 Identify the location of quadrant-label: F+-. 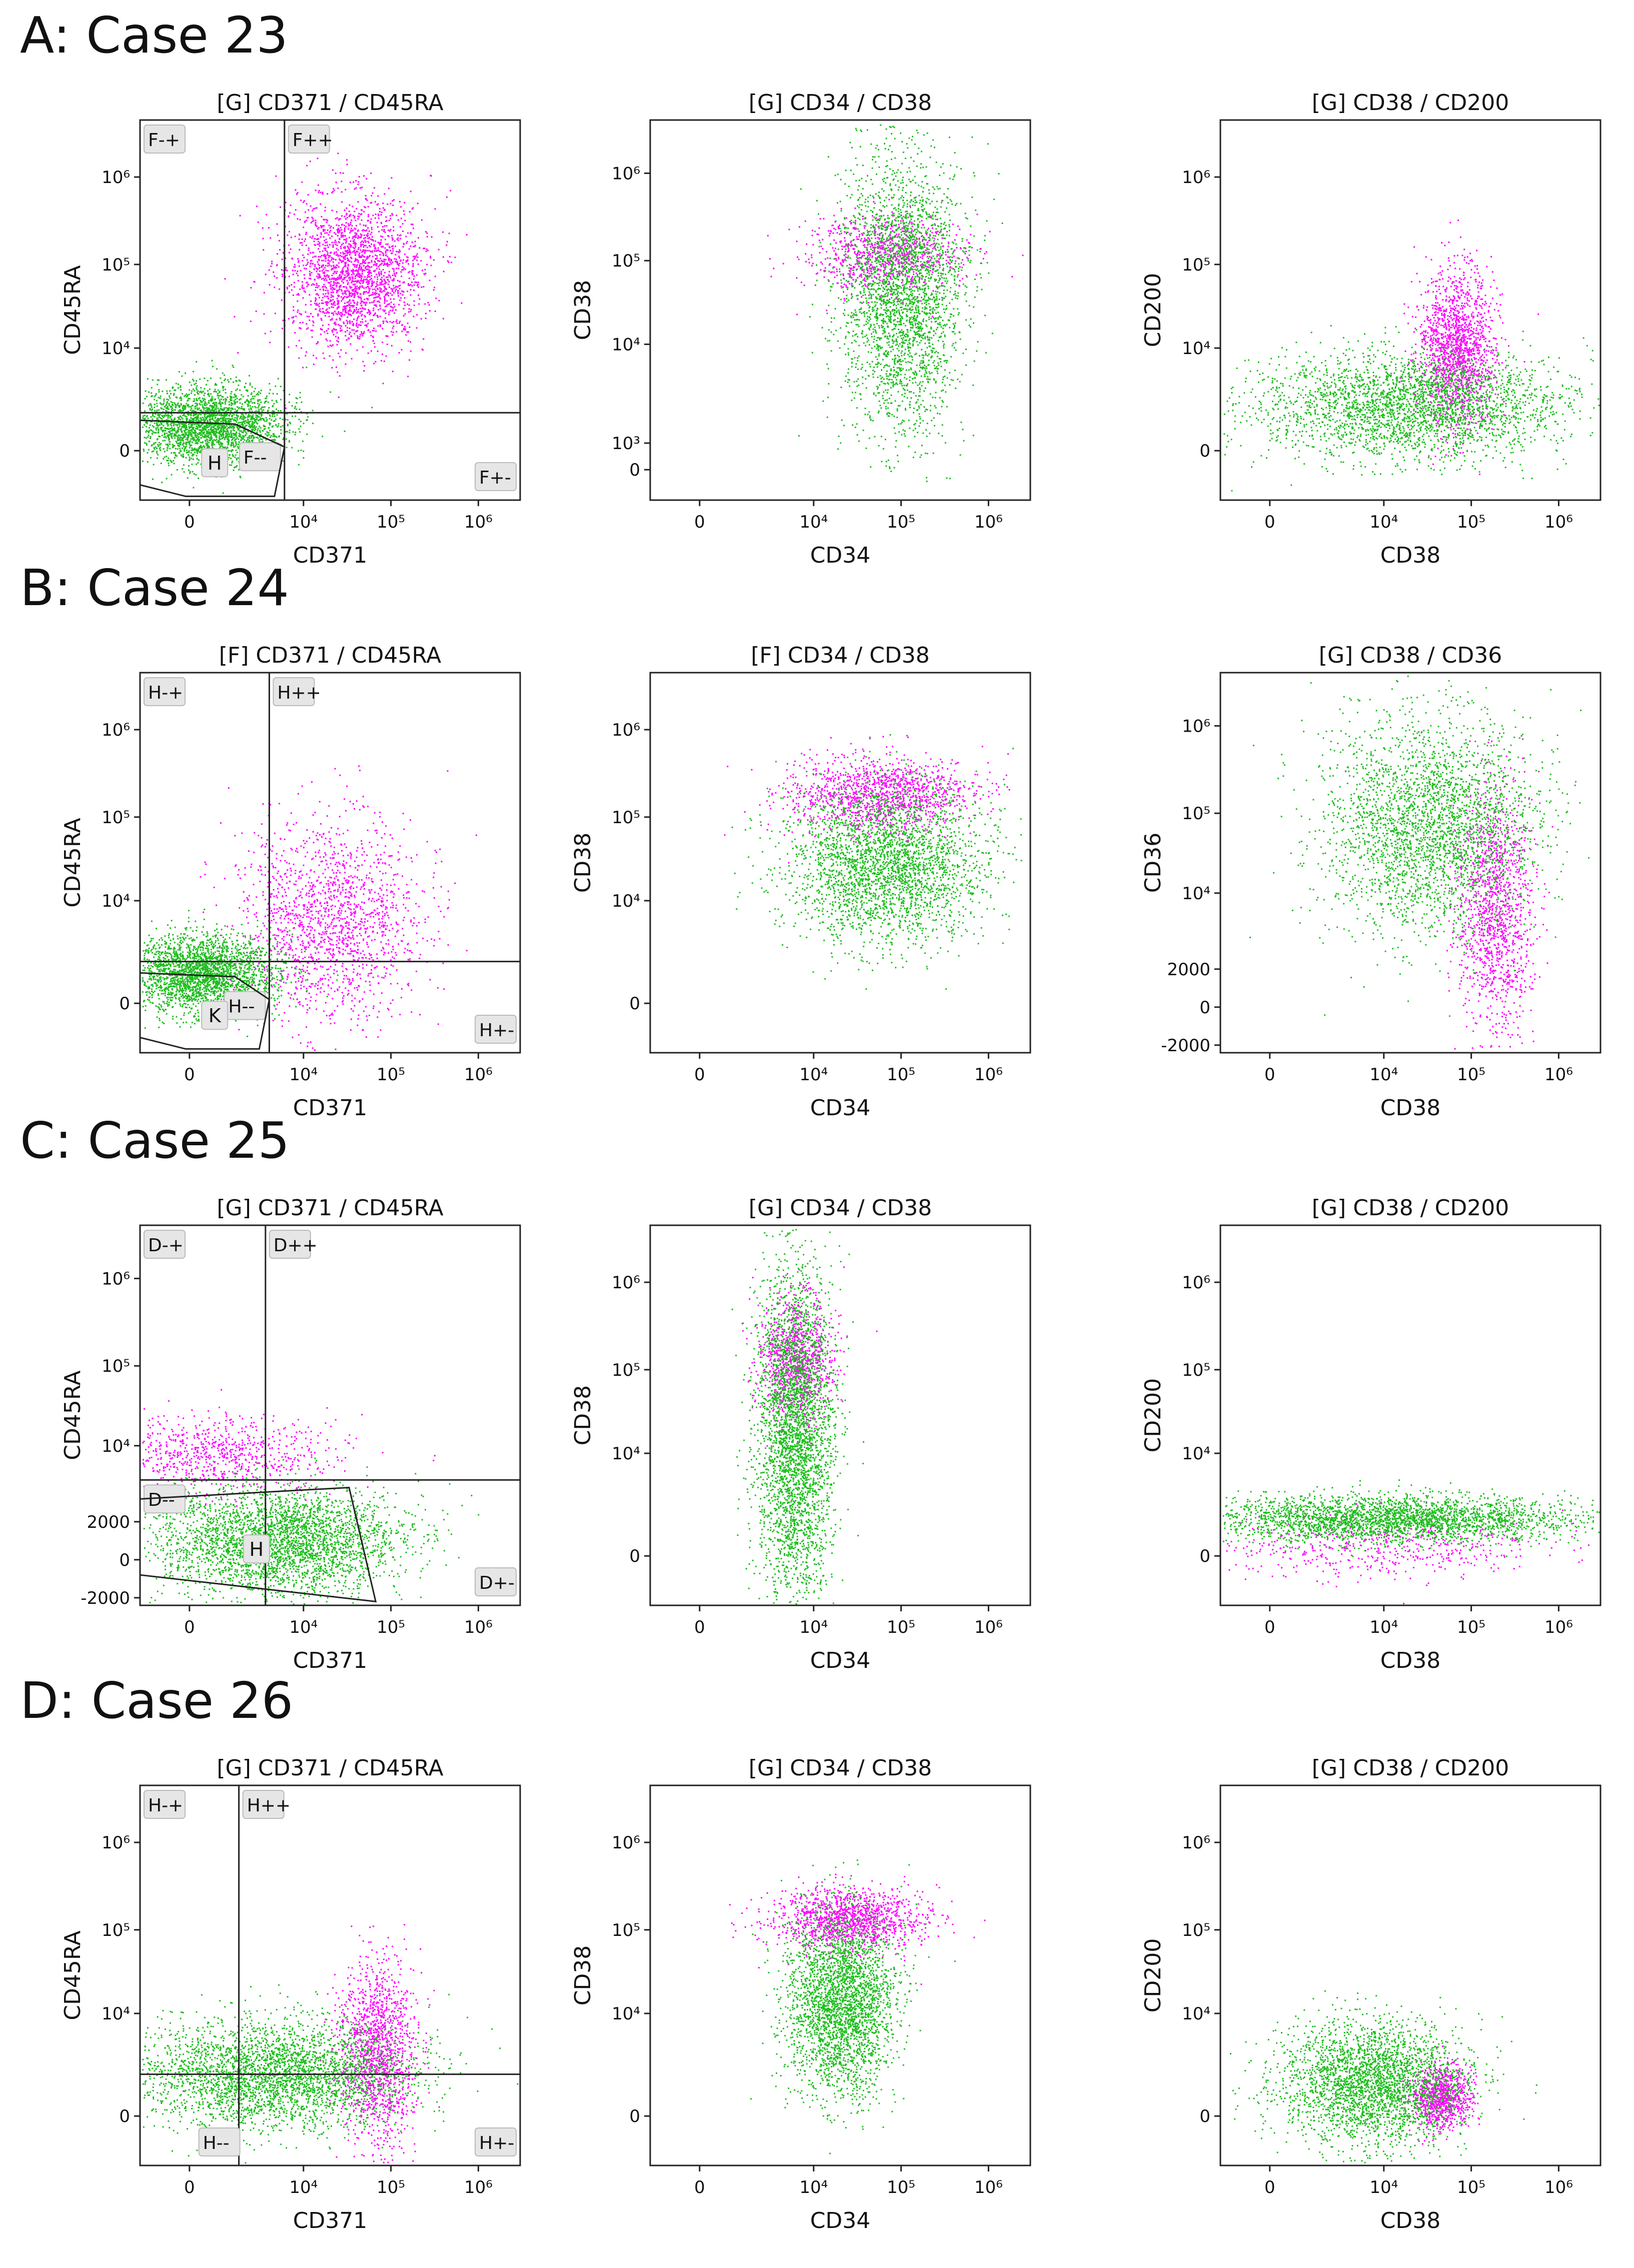
(495, 478).